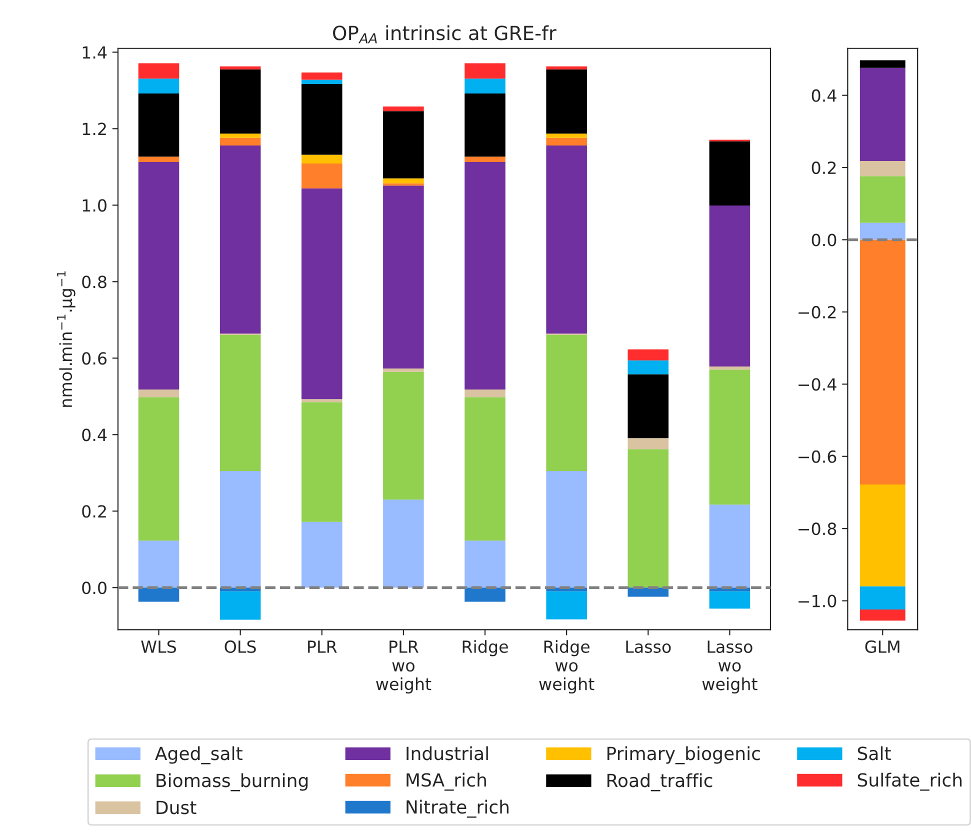  What do you see at coordinates (447, 753) in the screenshot?
I see `legend-label: Industrial` at bounding box center [447, 753].